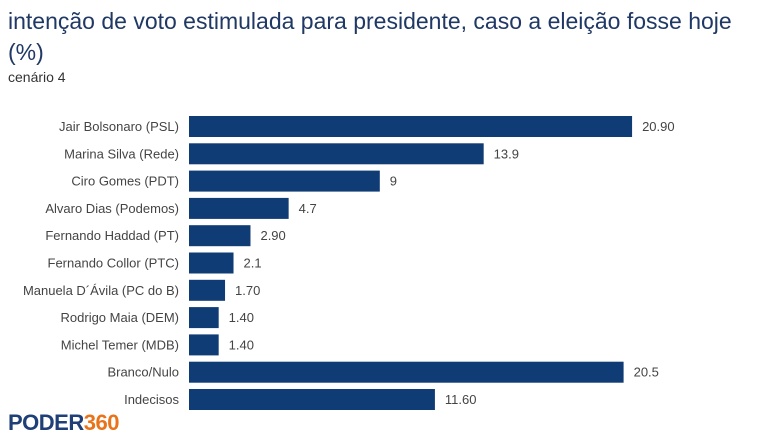 Image resolution: width=766 pixels, height=440 pixels. What do you see at coordinates (46, 422) in the screenshot?
I see `logo-text-poder: PODER` at bounding box center [46, 422].